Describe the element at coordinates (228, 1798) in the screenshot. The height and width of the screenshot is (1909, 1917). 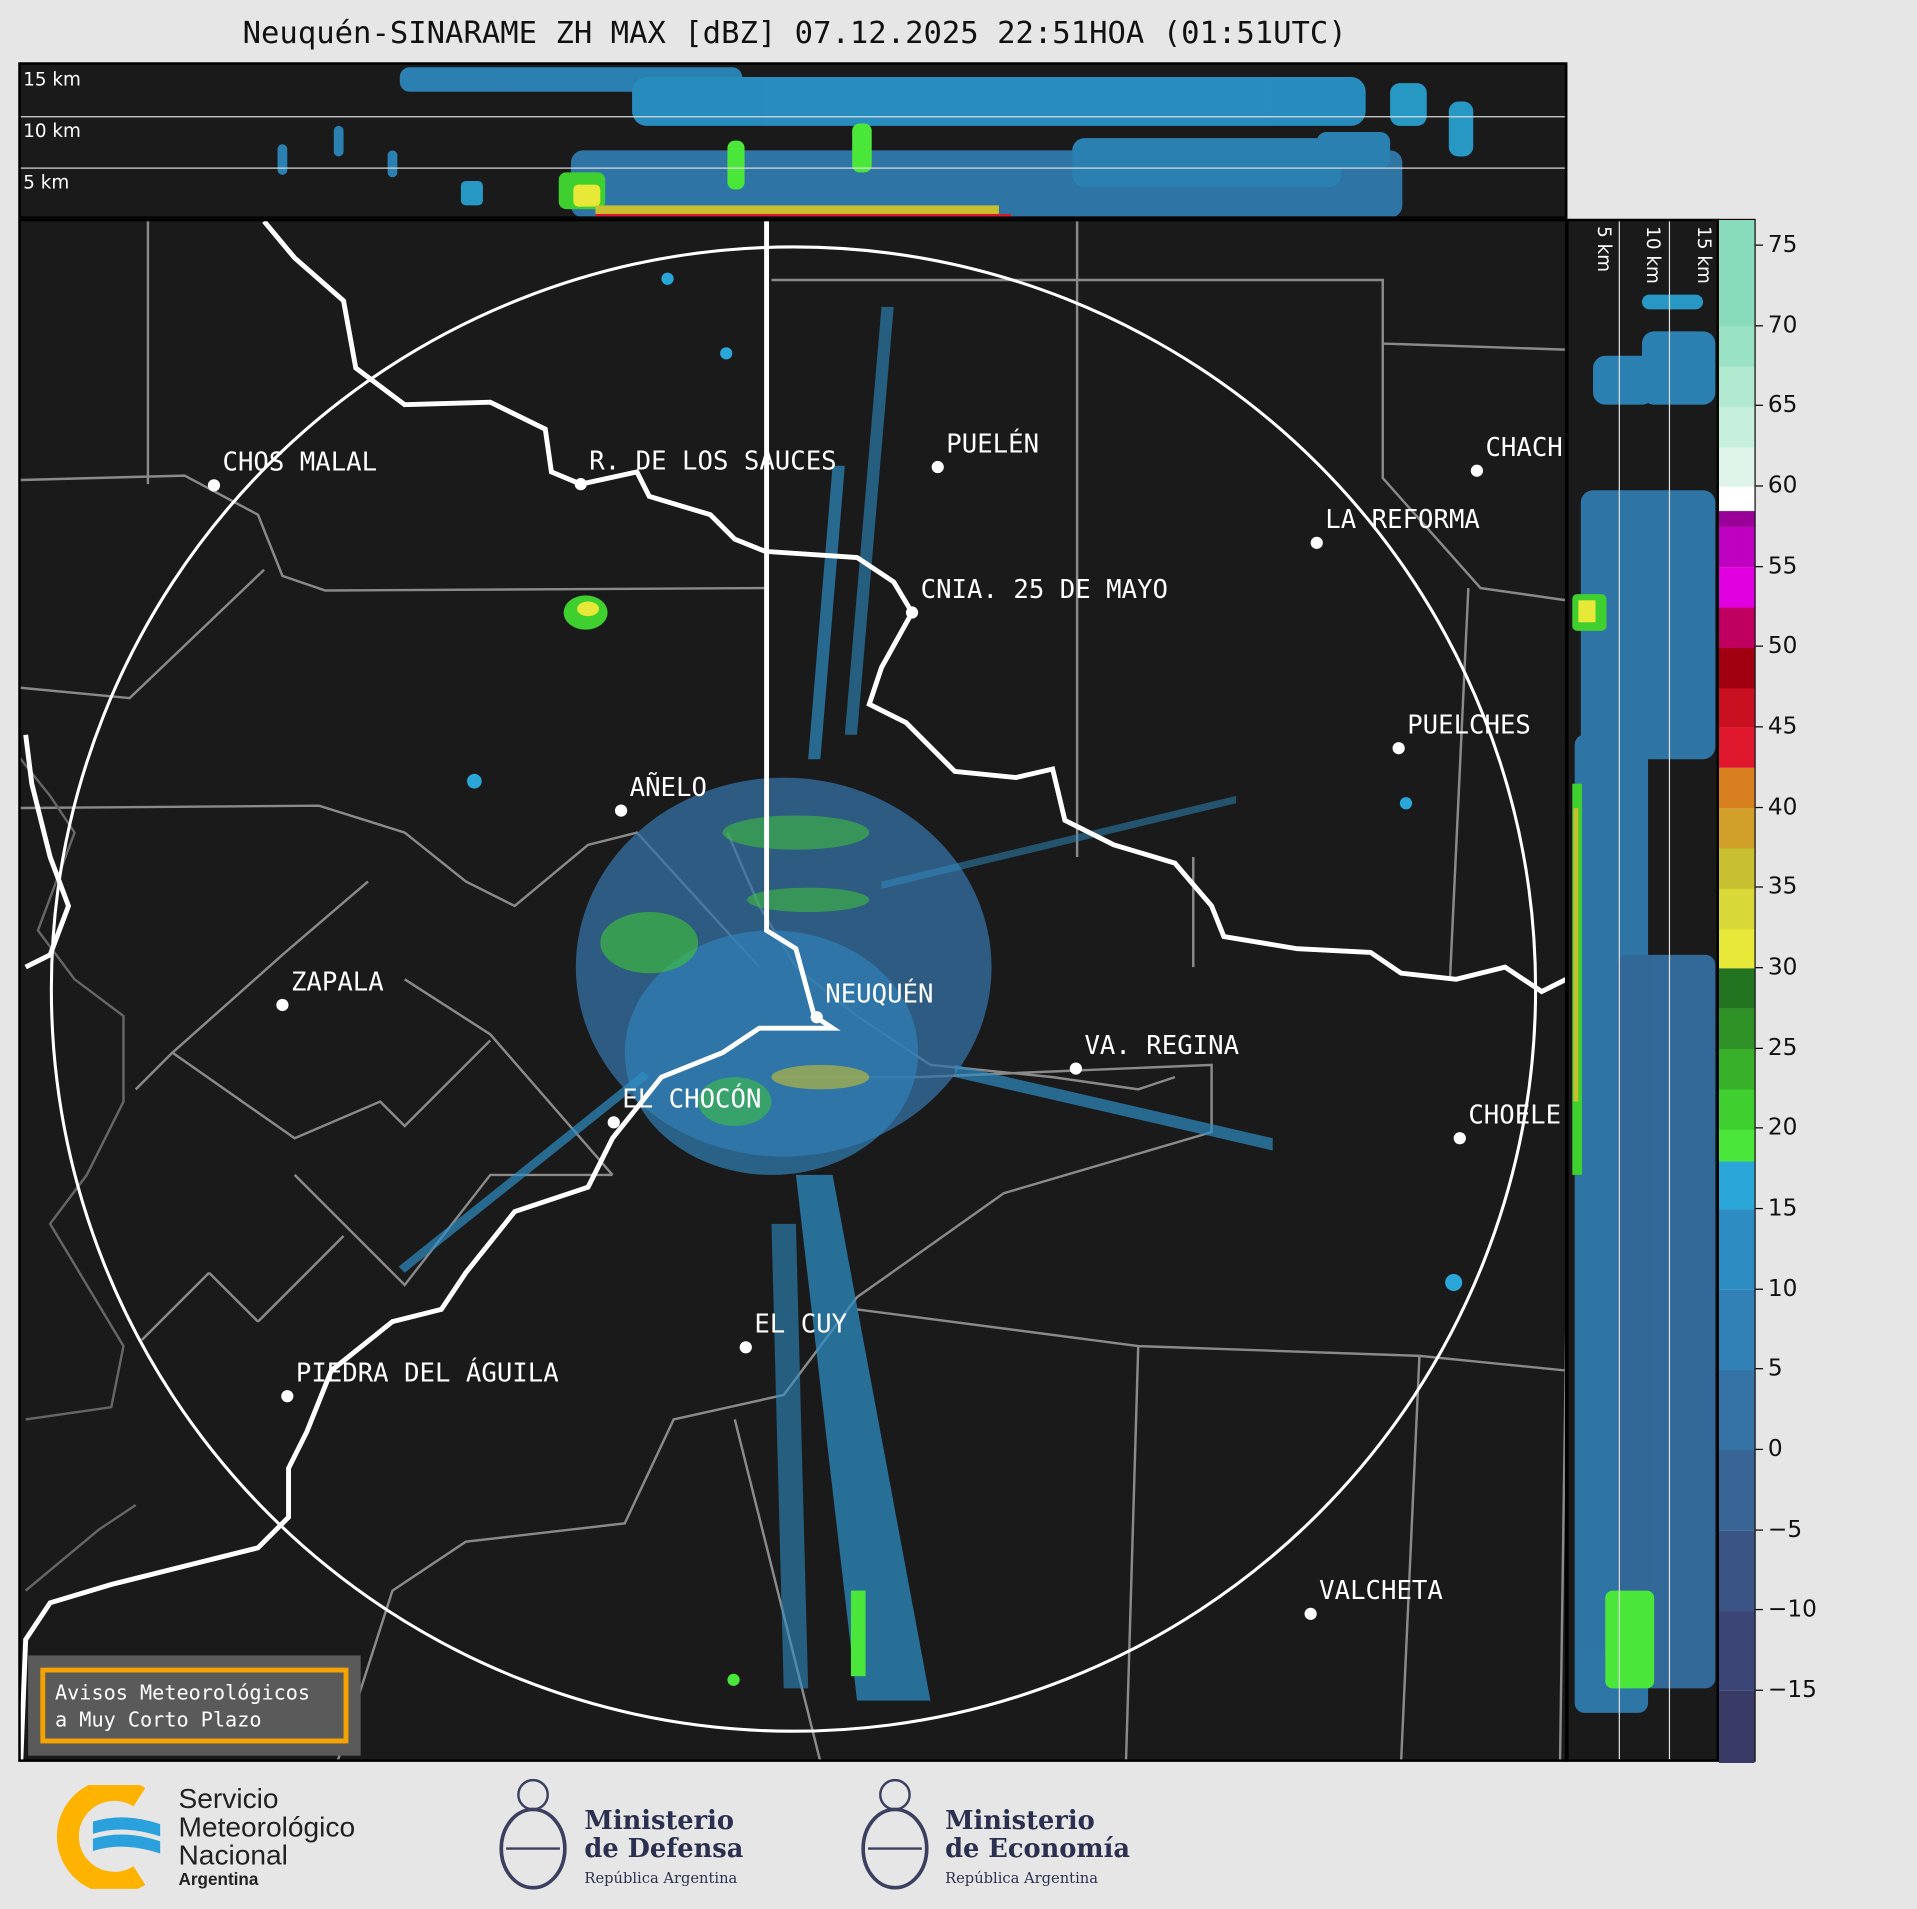
I see `smn-line: Servicio` at that location.